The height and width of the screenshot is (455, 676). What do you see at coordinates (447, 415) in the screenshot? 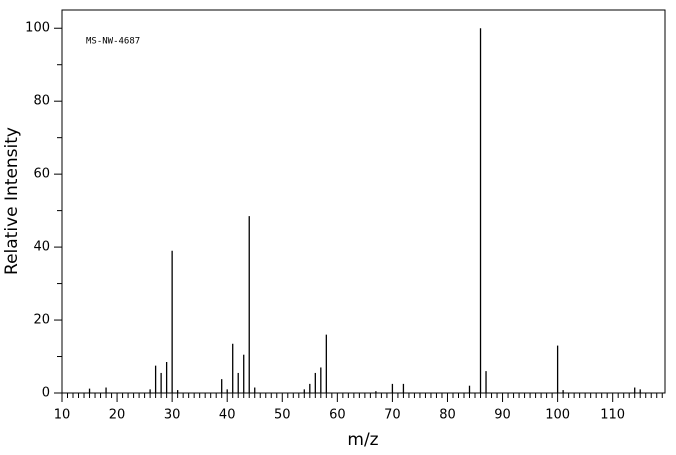
I see `x-tick-label: 80` at bounding box center [447, 415].